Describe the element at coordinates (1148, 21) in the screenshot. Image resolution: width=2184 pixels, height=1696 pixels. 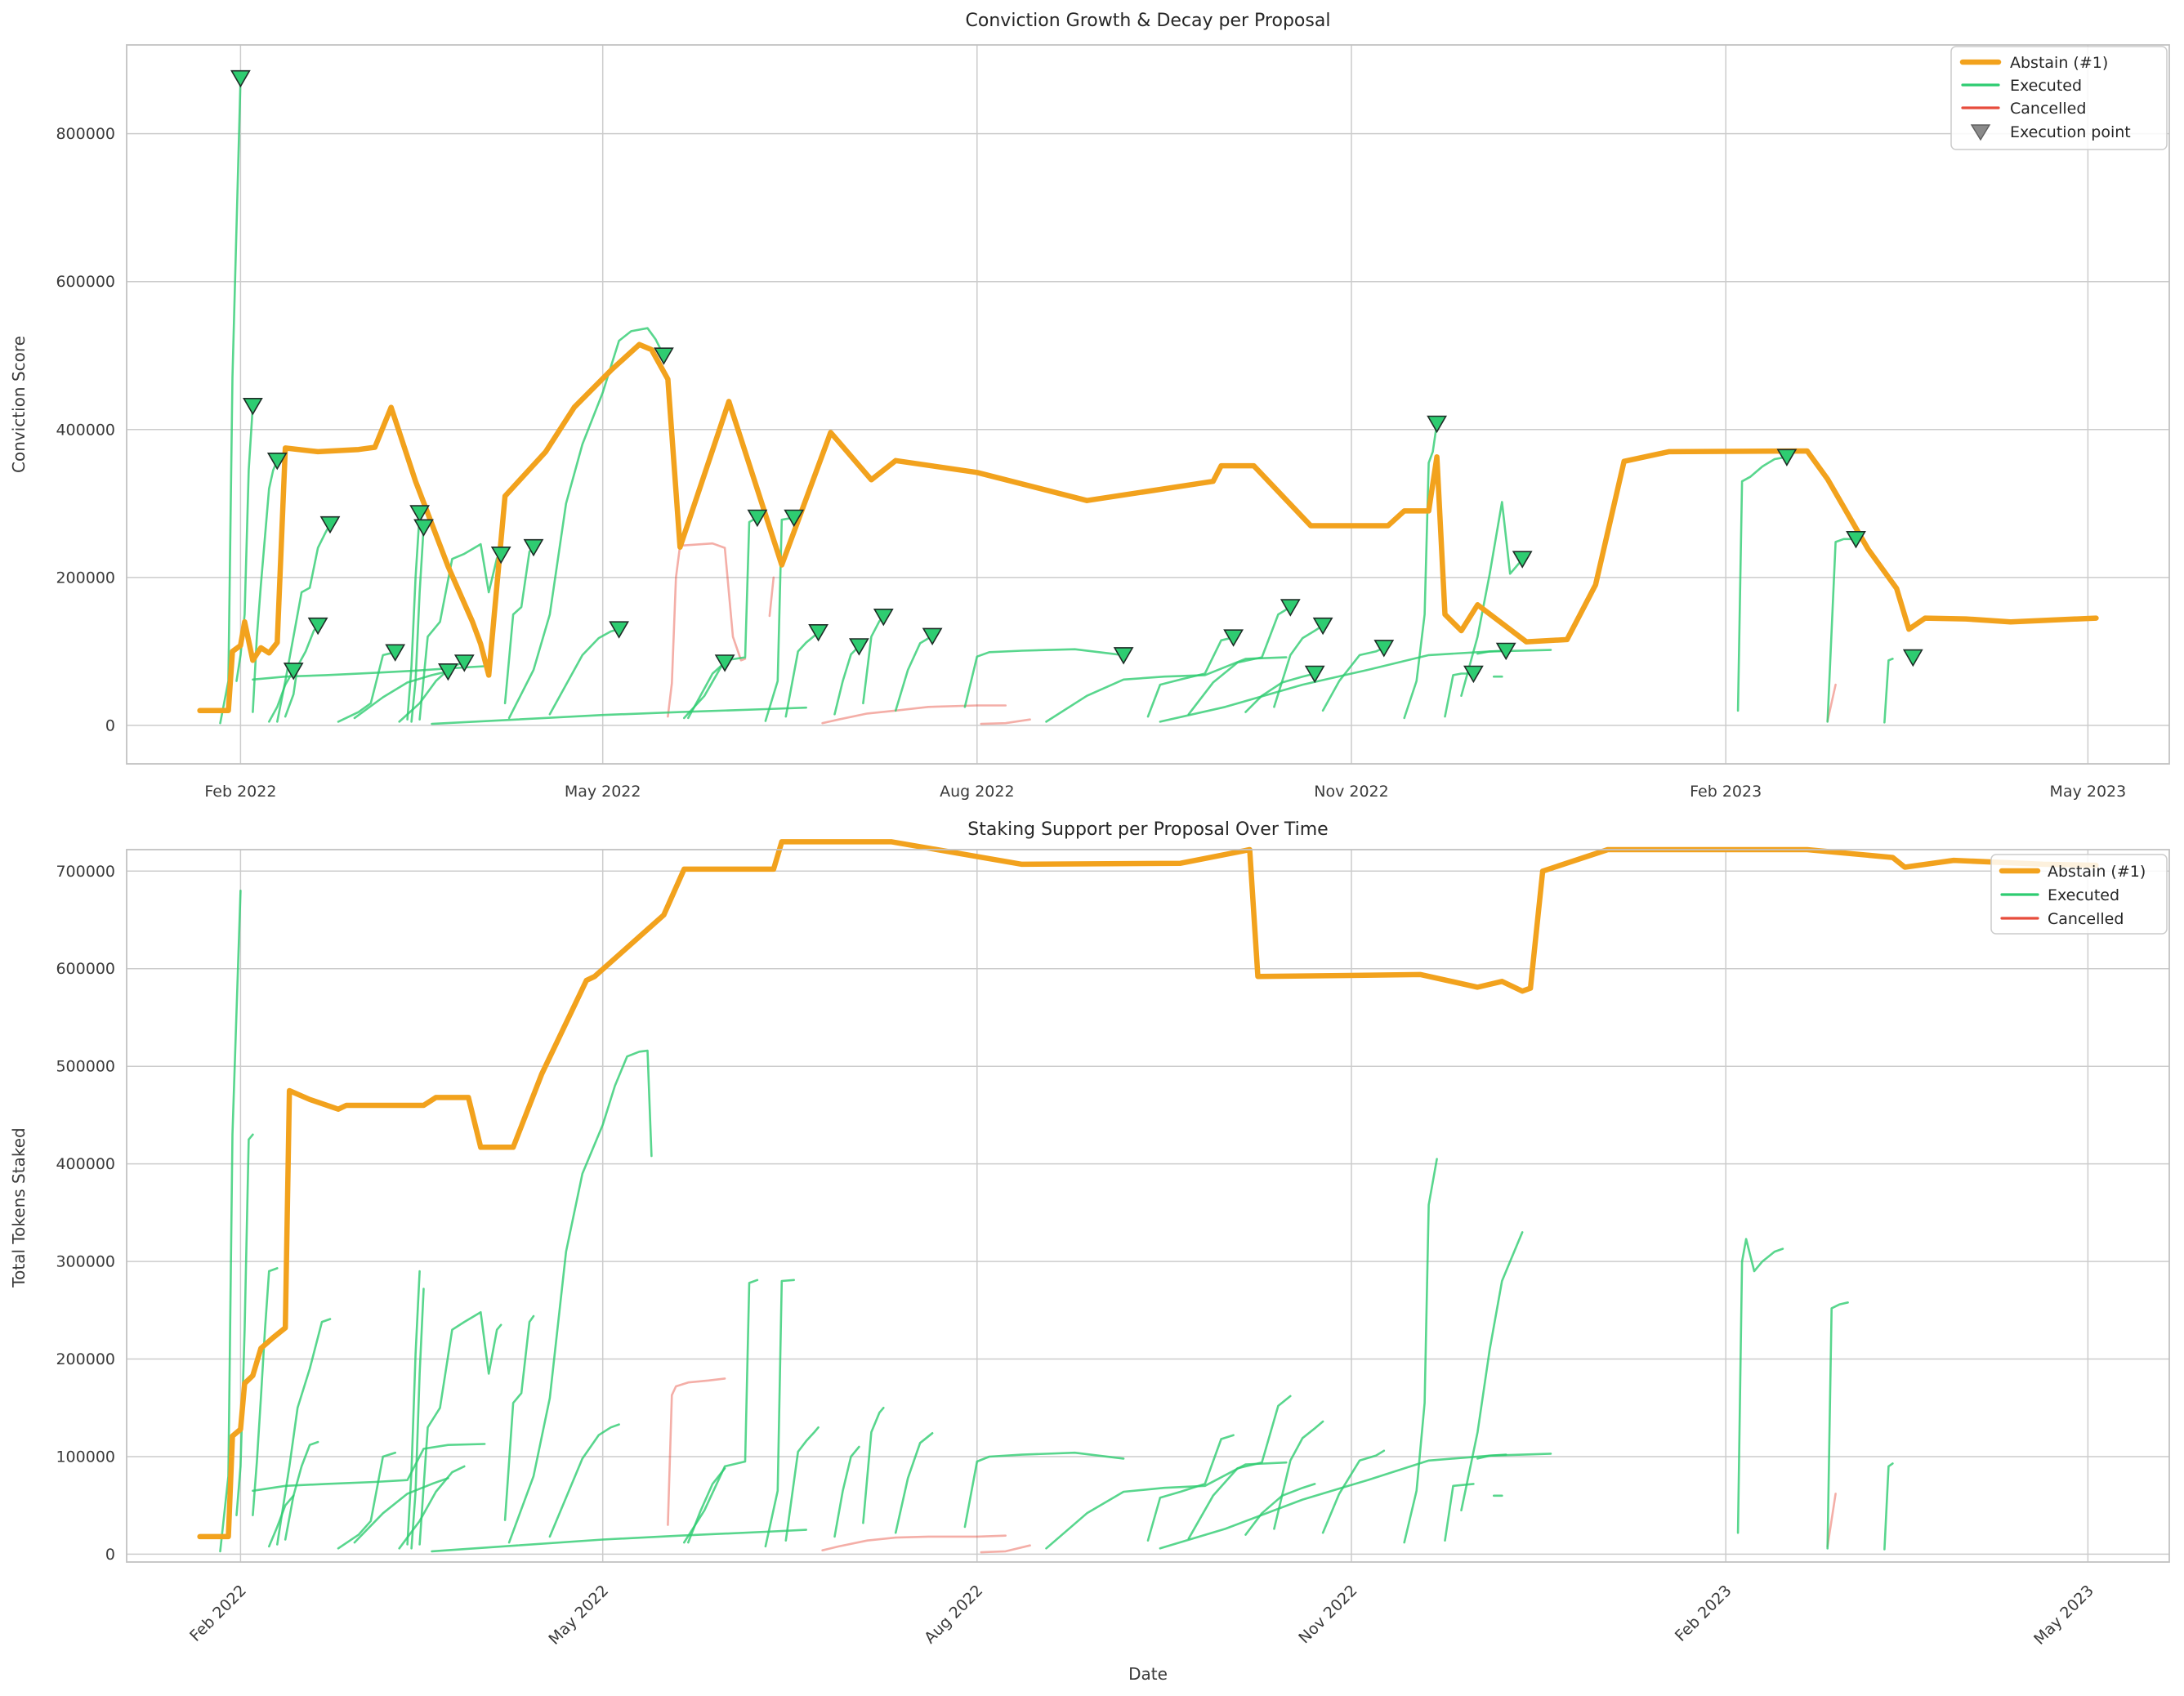
I see `chart1-title: Conviction Growth & Decay per Proposal` at that location.